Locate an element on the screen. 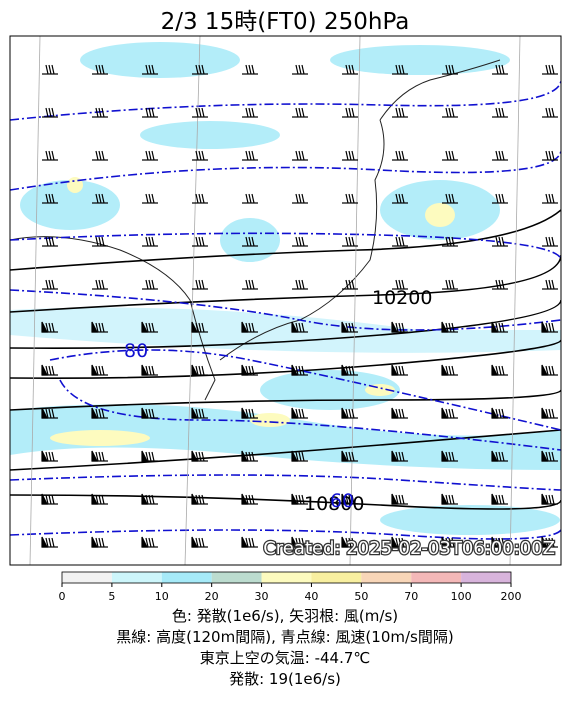 The width and height of the screenshot is (571, 702). colorbar-tick-label: 70 is located at coordinates (411, 596).